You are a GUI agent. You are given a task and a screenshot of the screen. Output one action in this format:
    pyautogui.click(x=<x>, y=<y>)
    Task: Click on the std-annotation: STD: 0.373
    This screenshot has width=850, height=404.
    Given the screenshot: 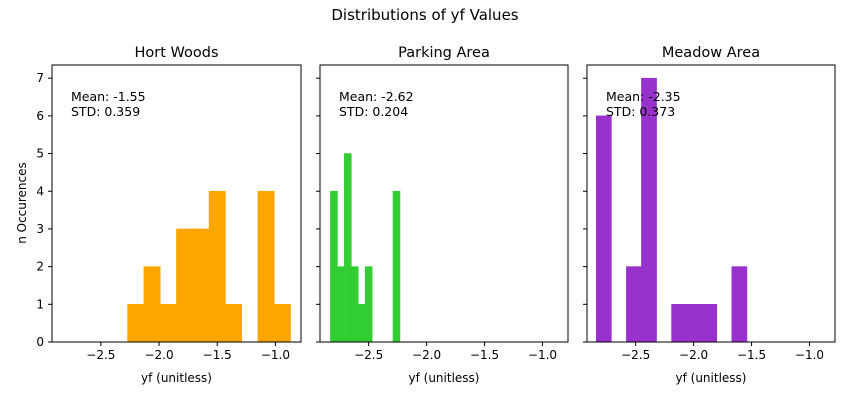 What is the action you would take?
    pyautogui.click(x=640, y=111)
    